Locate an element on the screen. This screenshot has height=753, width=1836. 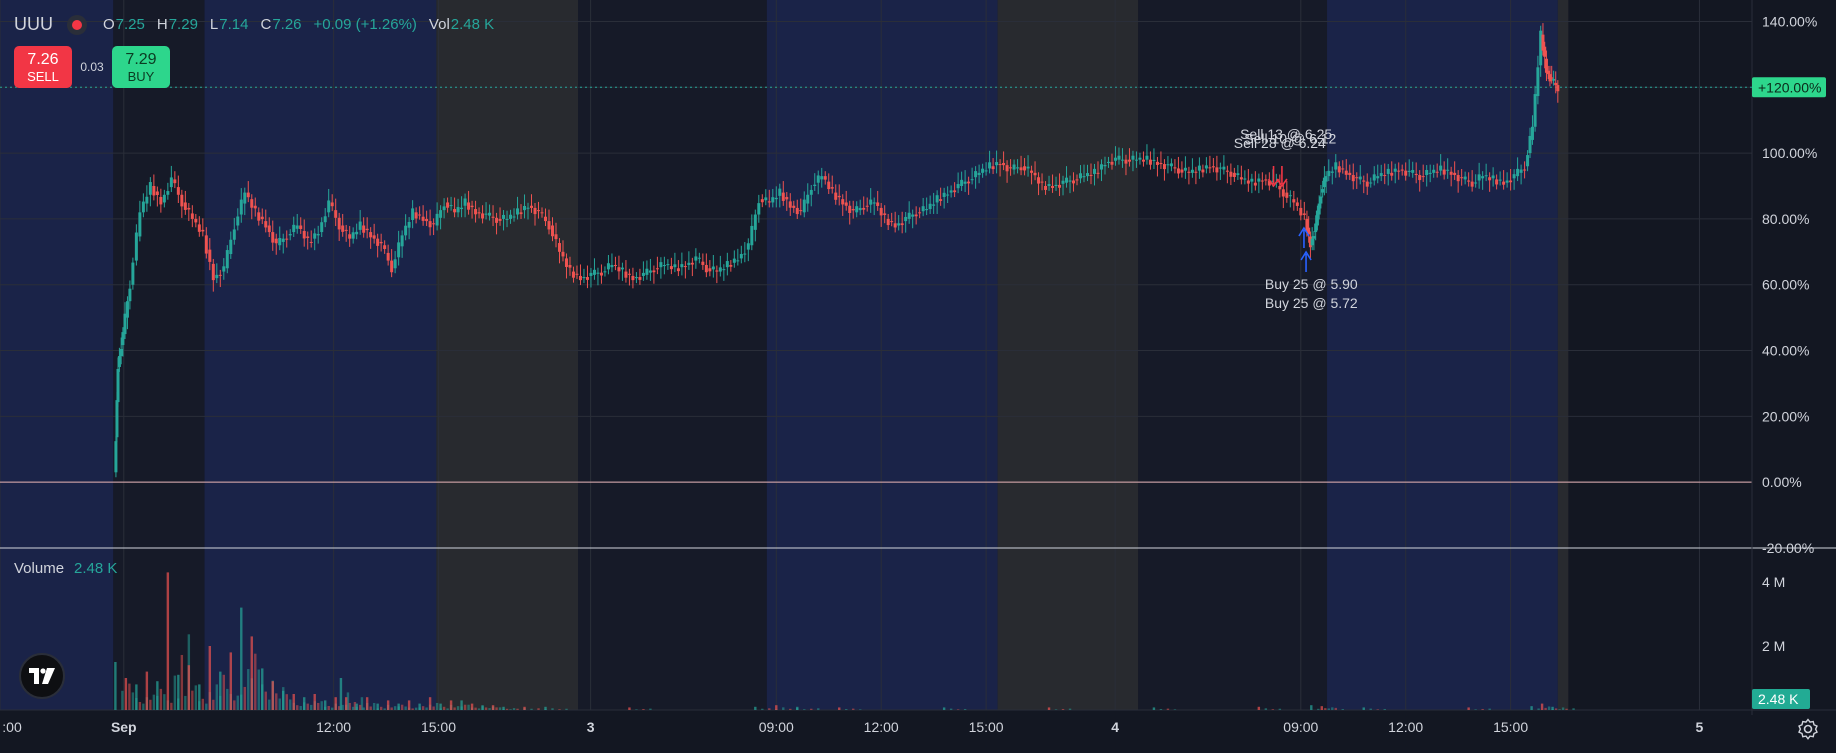
buy-annotation: Buy 25 @ 5.90 is located at coordinates (1311, 284).